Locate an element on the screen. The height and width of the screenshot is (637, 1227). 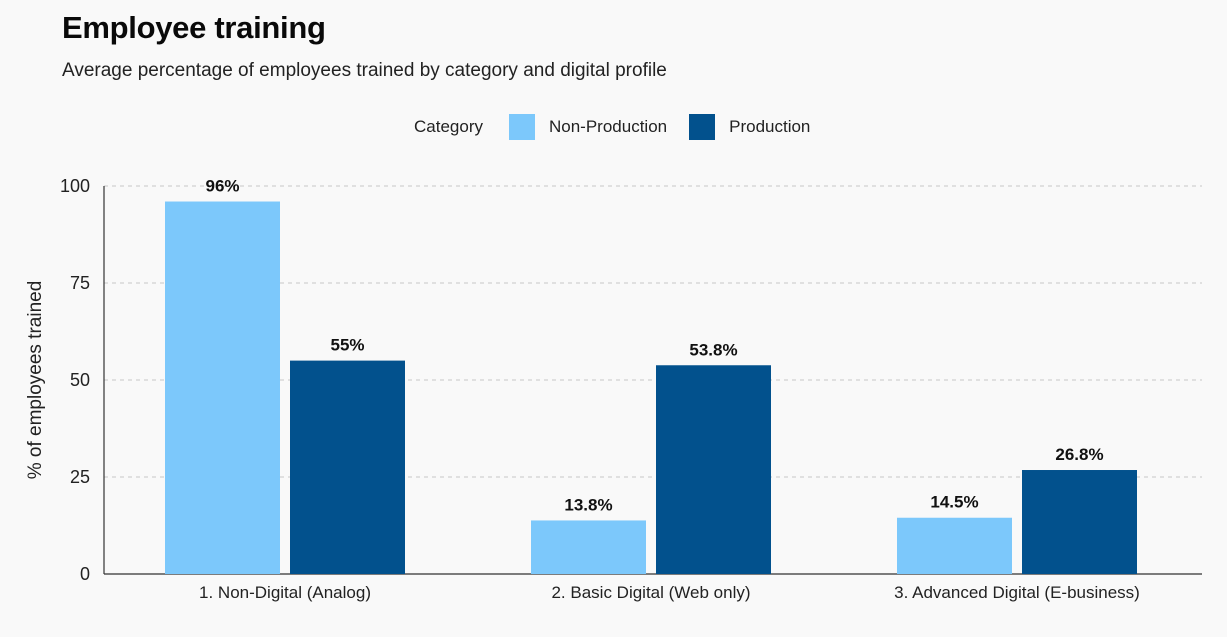
legend-label-non-production: Non-Production is located at coordinates (608, 126).